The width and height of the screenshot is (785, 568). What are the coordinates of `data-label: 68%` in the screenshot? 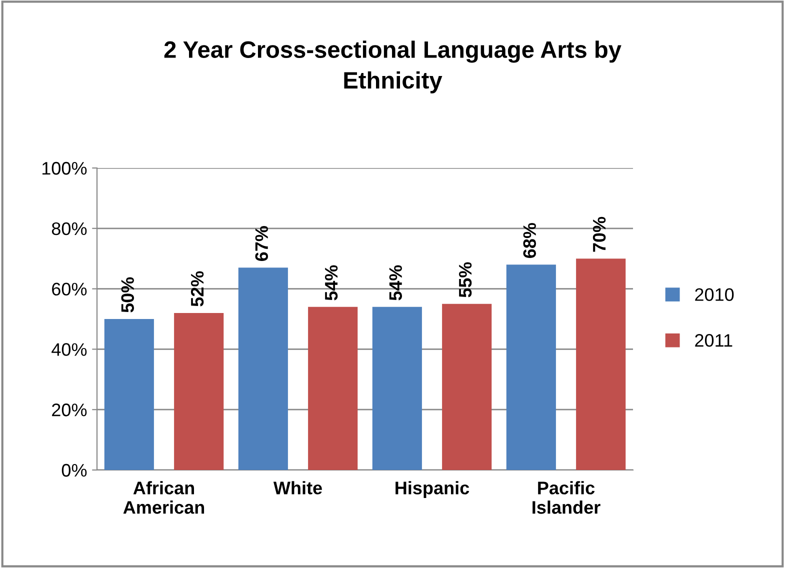 It's located at (529, 240).